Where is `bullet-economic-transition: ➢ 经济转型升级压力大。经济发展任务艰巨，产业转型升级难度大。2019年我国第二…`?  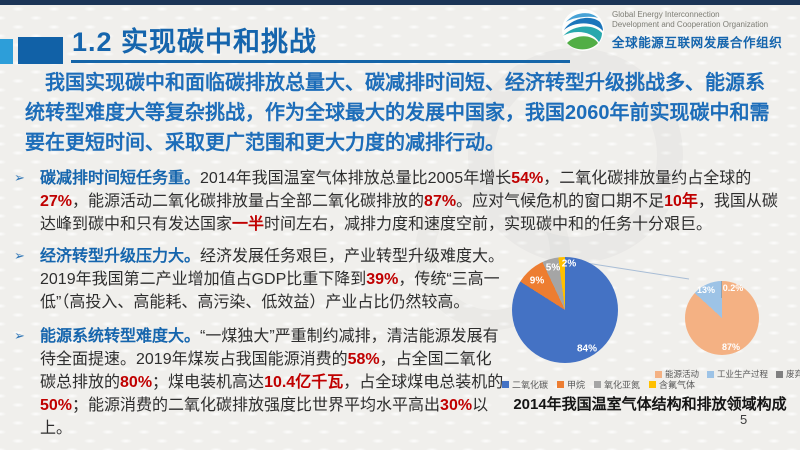 bullet-economic-transition: ➢ 经济转型升级压力大。经济发展任务艰巨，产业转型升级难度大。2019年我国第二… is located at coordinates (260, 279).